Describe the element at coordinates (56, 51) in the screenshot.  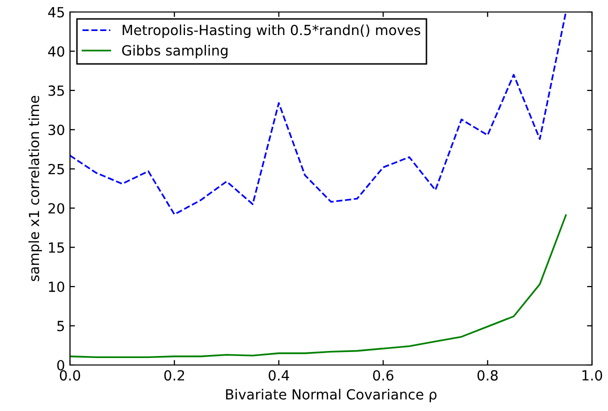
I see `y-tick-label: 40` at that location.